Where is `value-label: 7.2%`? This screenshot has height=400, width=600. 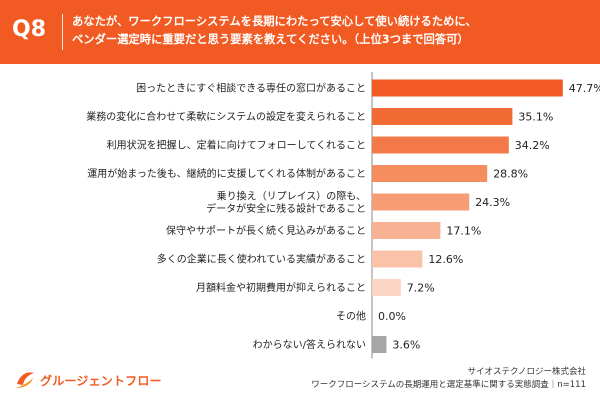 value-label: 7.2% is located at coordinates (421, 288).